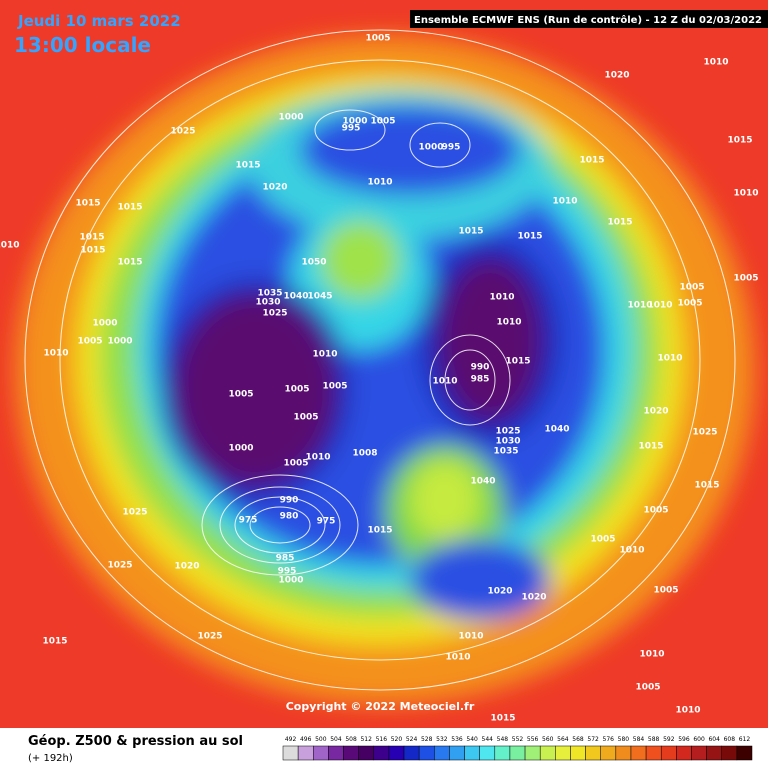 This screenshot has width=768, height=772. I want to click on isobar-label: 1008, so click(364, 454).